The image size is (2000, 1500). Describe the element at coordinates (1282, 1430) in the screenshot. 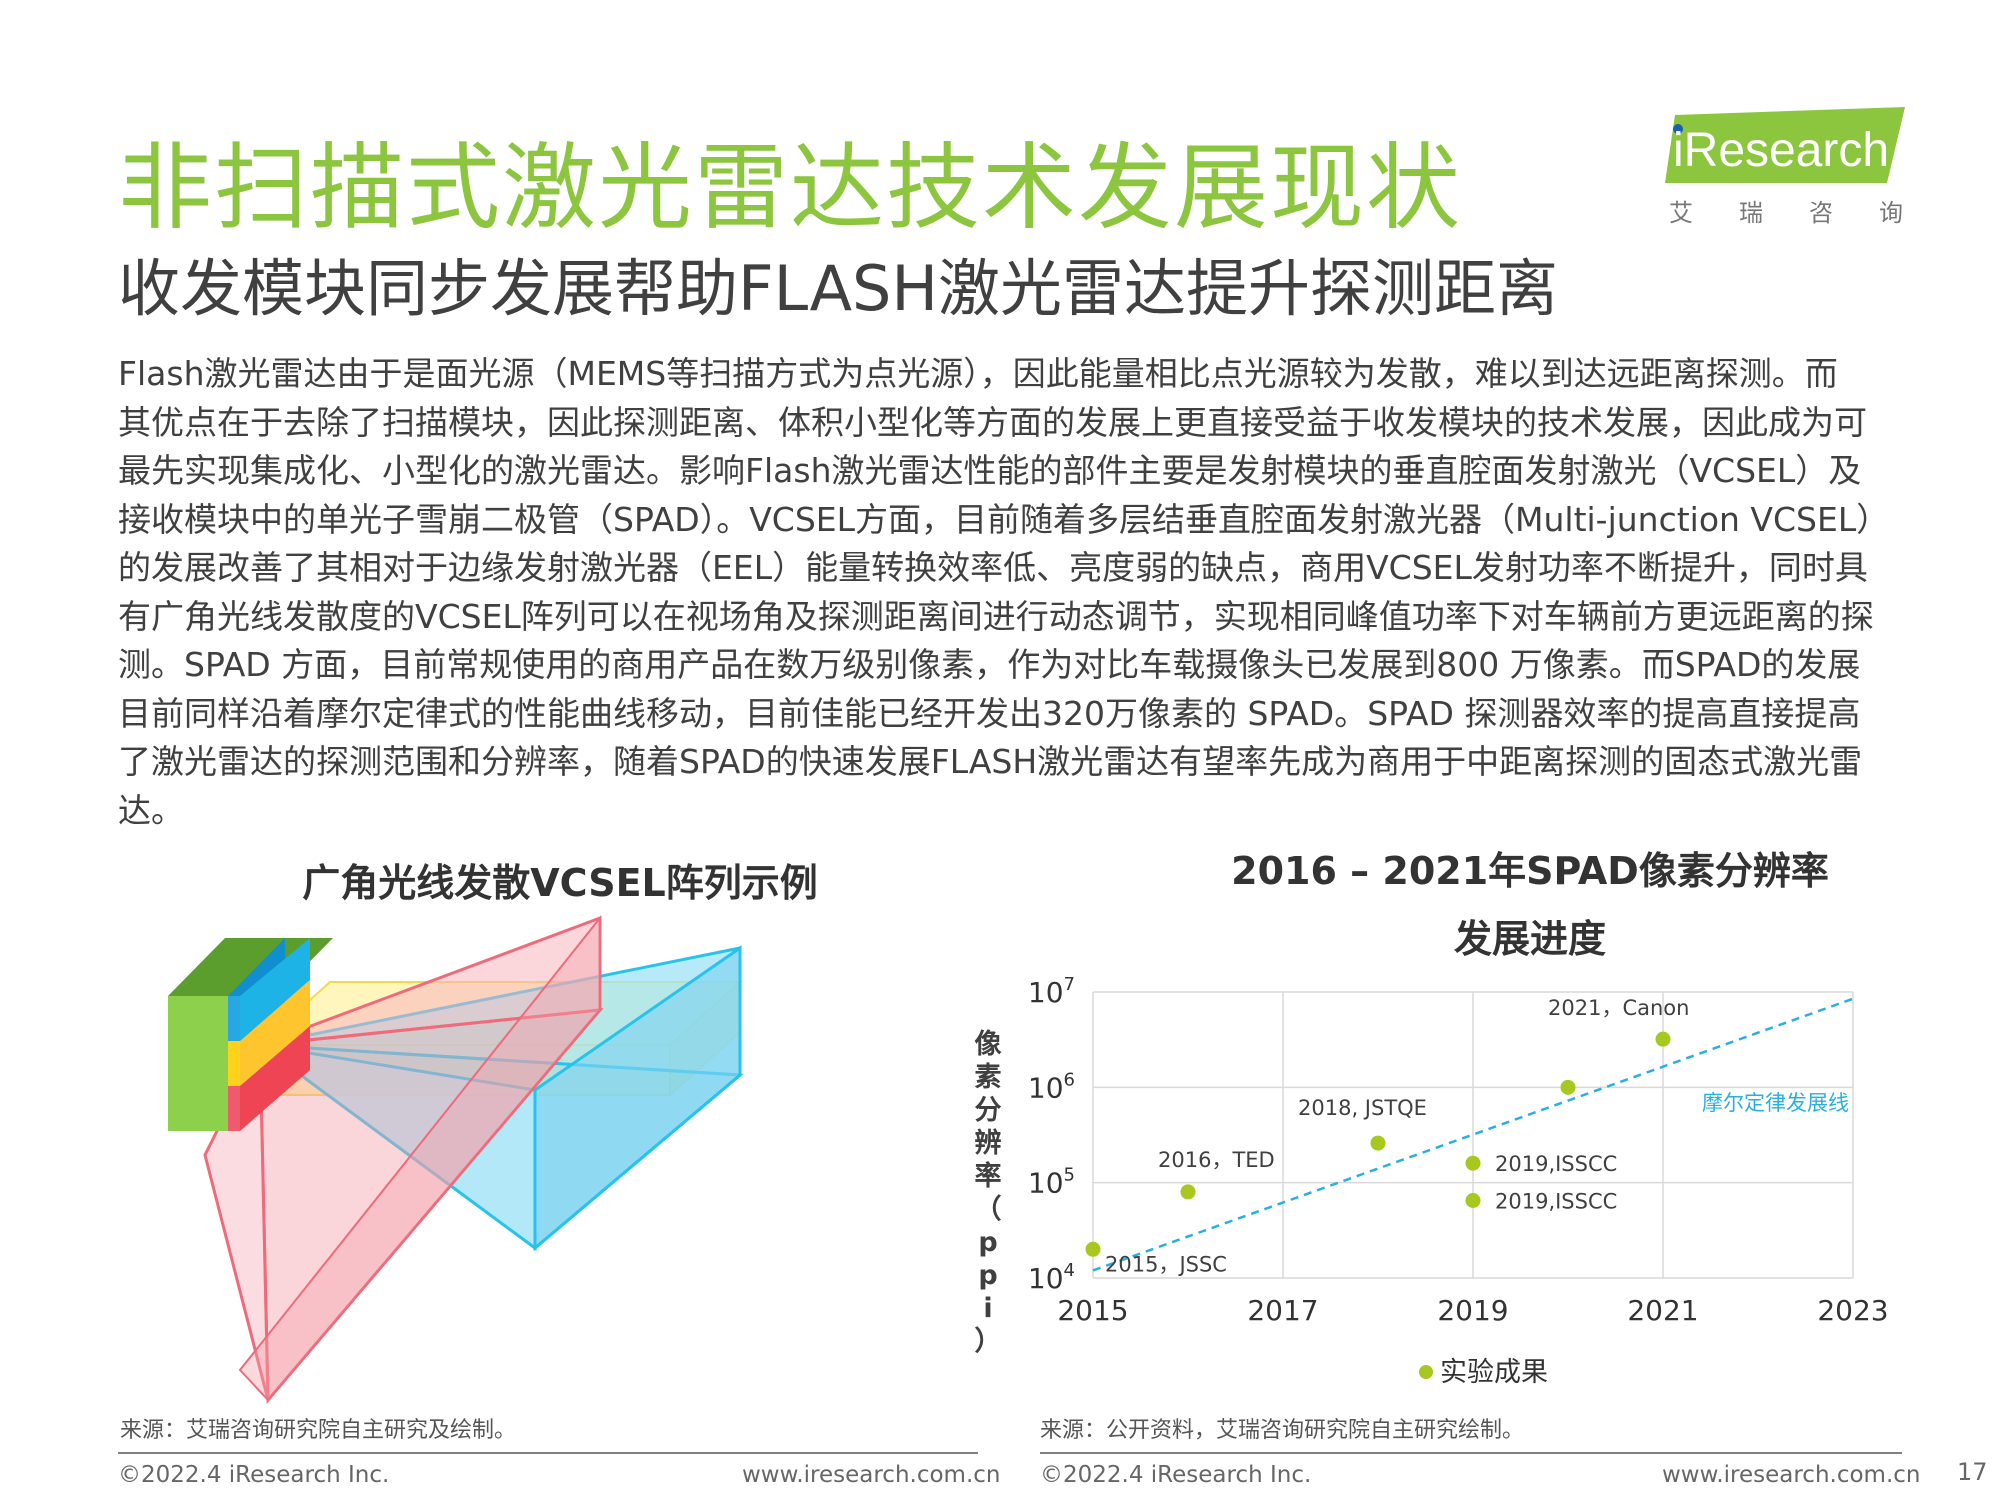

I see `right-source-note: 来源：公开资料，艾瑞咨询研究院自主研究绘制。` at that location.